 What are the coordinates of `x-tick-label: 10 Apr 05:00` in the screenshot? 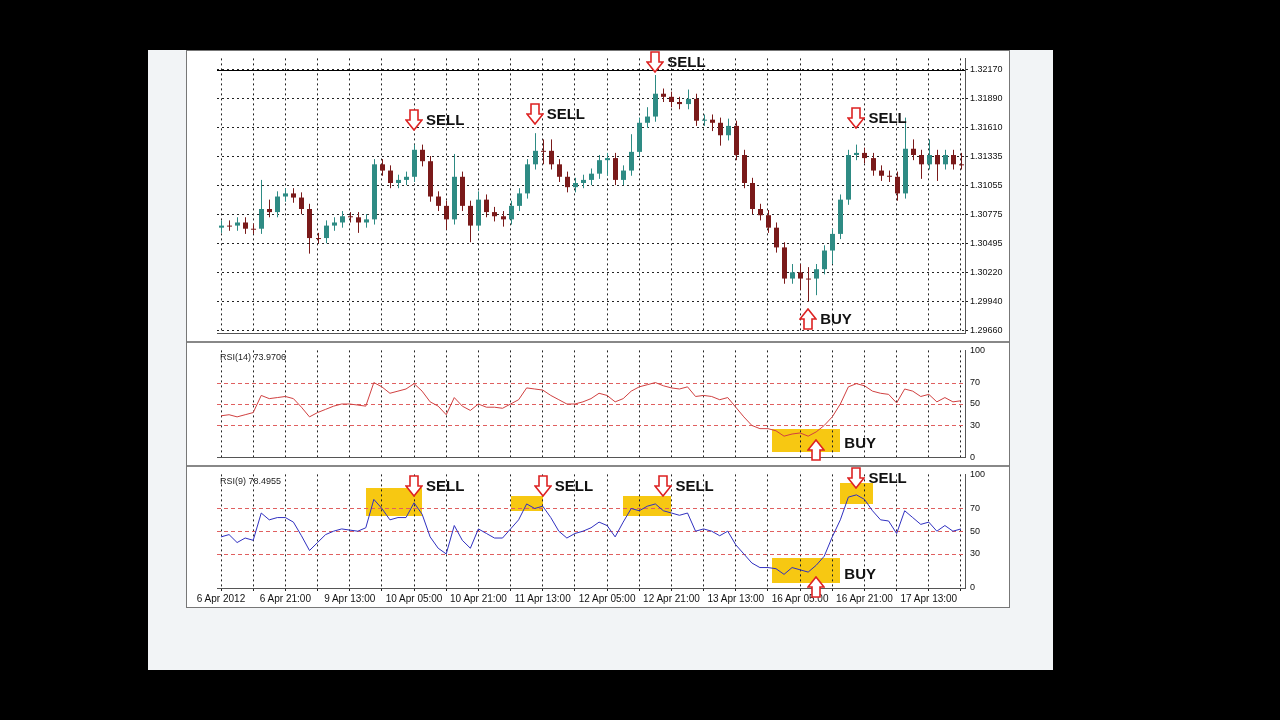 It's located at (414, 598).